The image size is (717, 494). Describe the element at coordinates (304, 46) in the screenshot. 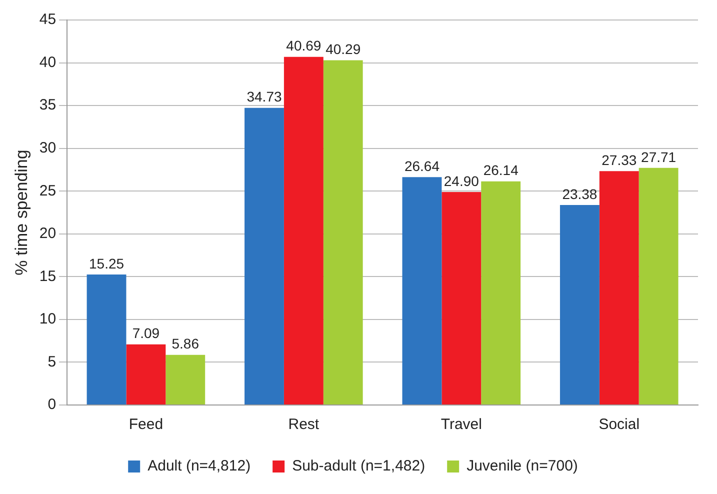

I see `text: 40.69` at that location.